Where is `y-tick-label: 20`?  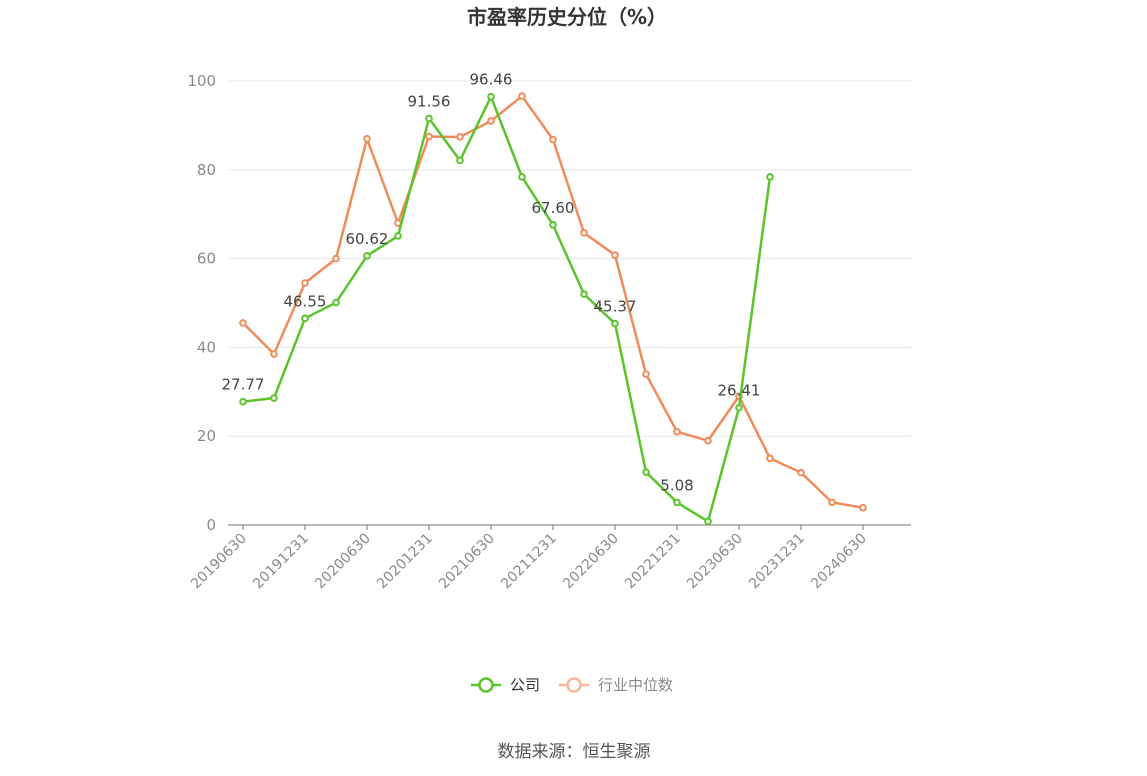 y-tick-label: 20 is located at coordinates (206, 436).